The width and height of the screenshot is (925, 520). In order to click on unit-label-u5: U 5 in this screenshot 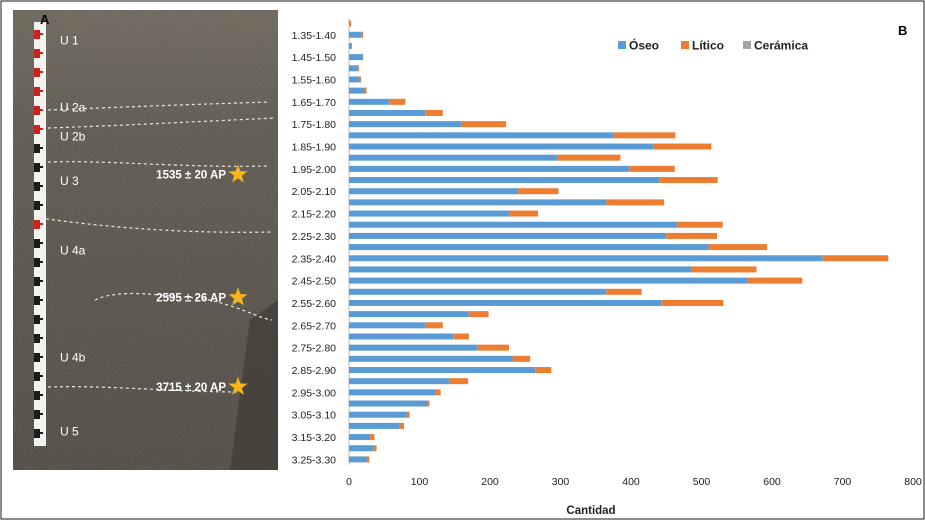, I will do `click(69, 431)`.